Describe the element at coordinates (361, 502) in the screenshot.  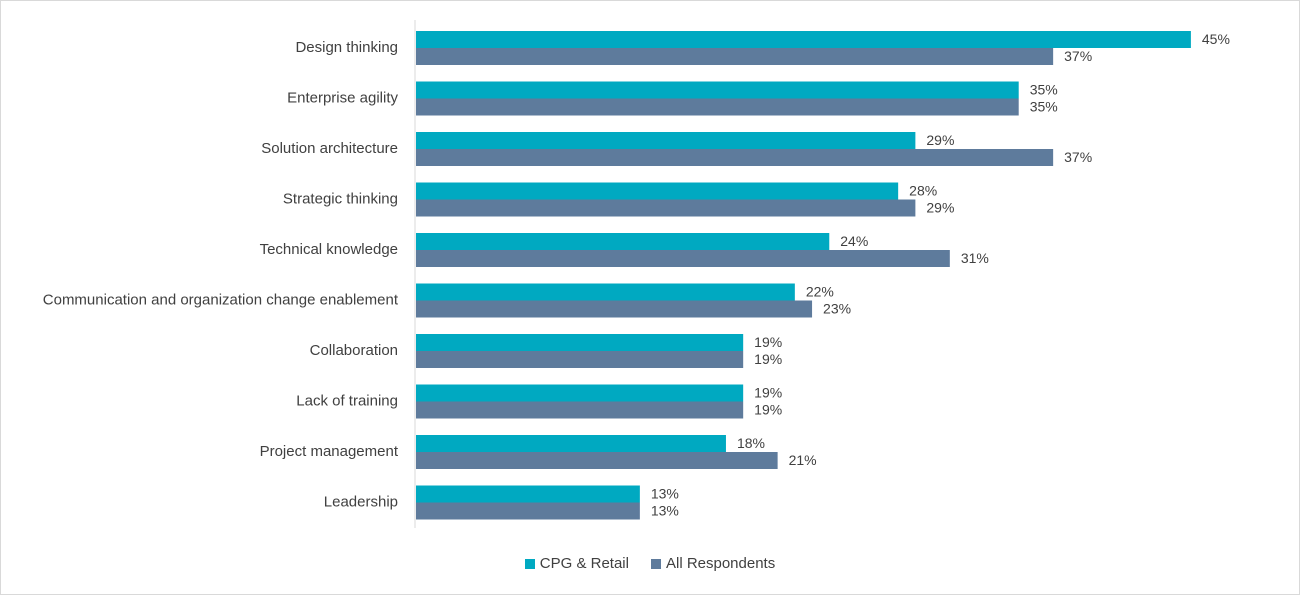
I see `category-label-leadership: Leadership` at that location.